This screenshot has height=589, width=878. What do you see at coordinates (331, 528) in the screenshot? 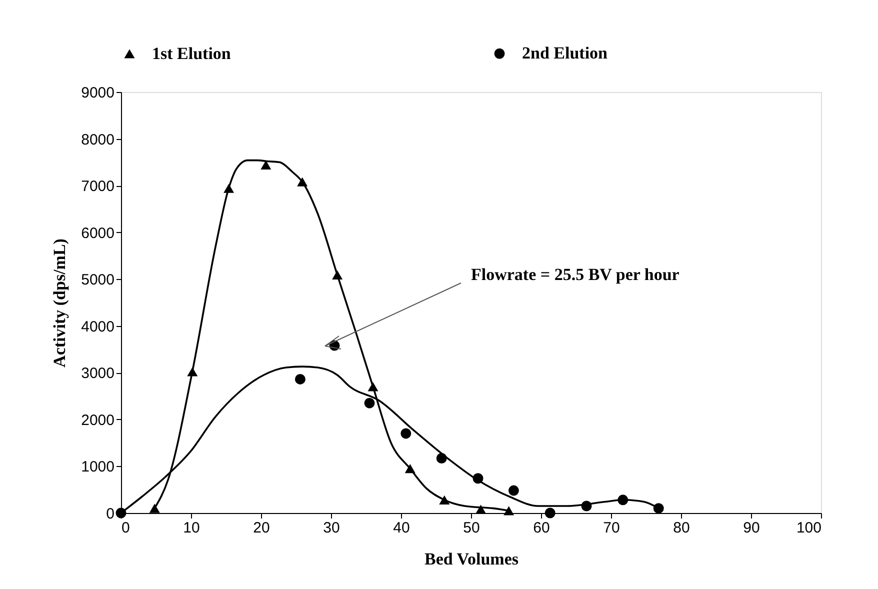
I see `x-tick-label: 30` at bounding box center [331, 528].